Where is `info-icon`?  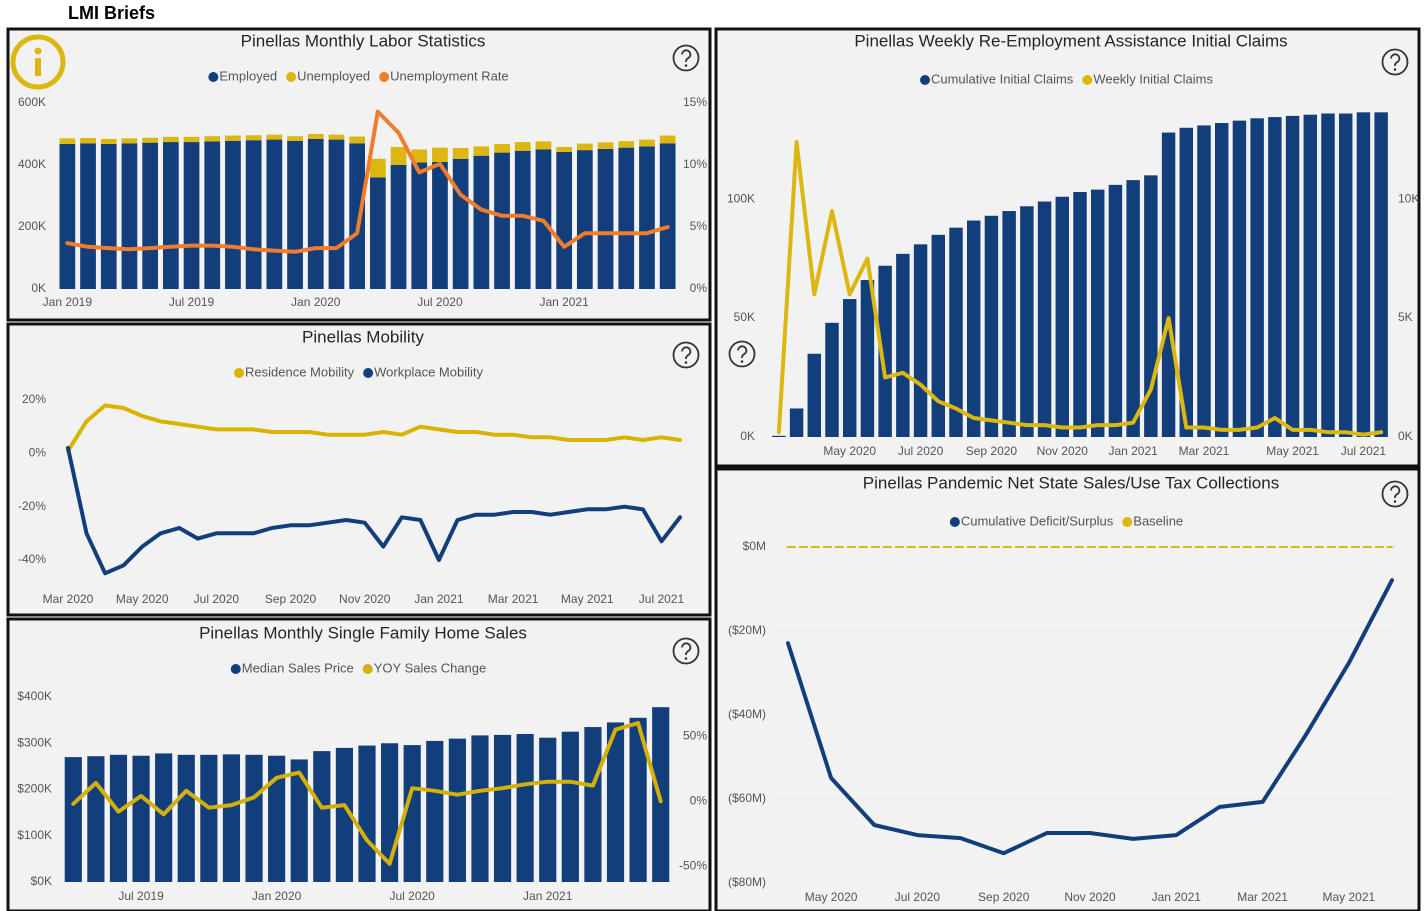
info-icon is located at coordinates (38, 62).